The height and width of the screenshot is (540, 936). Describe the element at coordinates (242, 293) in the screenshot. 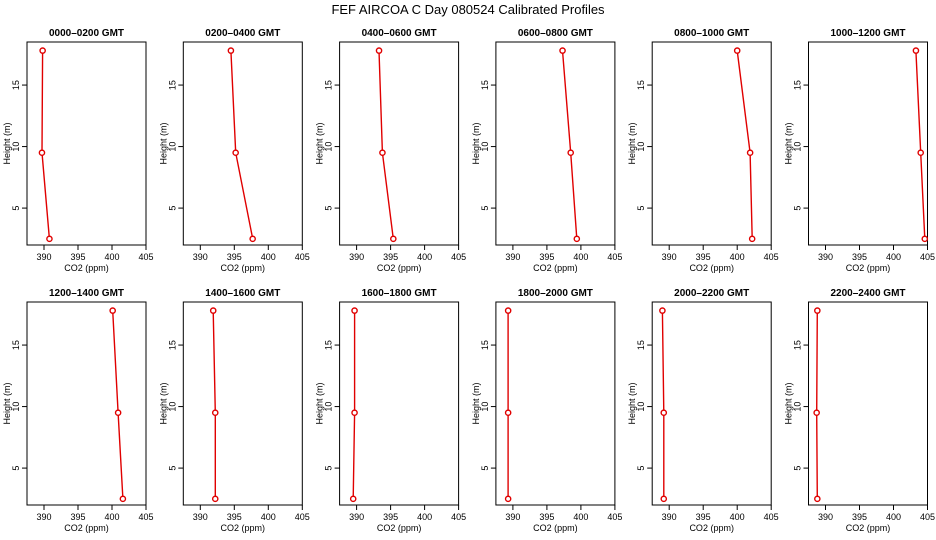

I see `panel-title: 1400–1600 GMT` at that location.